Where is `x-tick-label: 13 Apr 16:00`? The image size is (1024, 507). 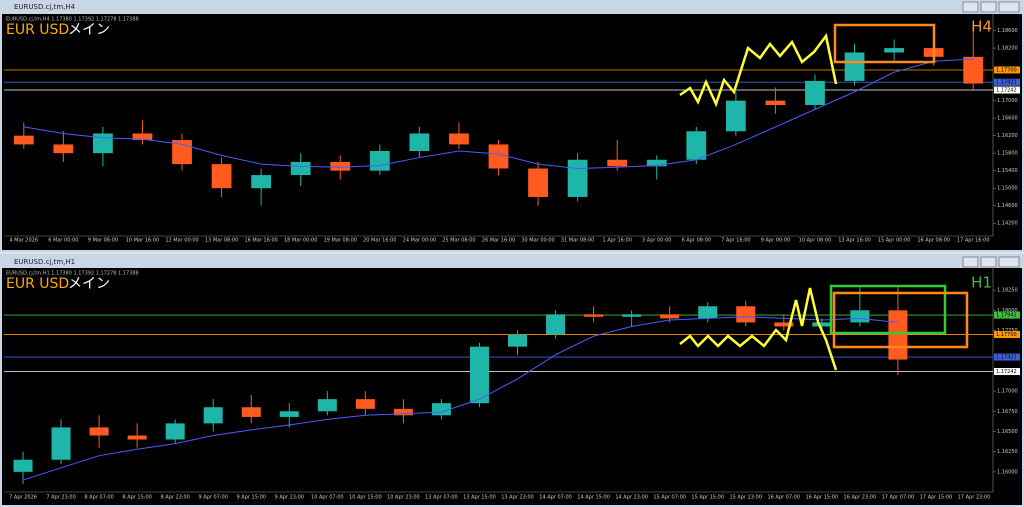 x-tick-label: 13 Apr 16:00 is located at coordinates (854, 241).